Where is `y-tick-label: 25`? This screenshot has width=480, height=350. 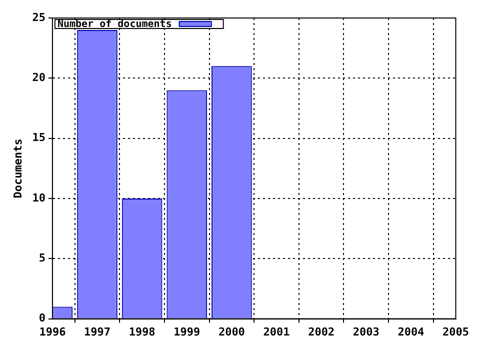
y-tick-label: 25 is located at coordinates (39, 17).